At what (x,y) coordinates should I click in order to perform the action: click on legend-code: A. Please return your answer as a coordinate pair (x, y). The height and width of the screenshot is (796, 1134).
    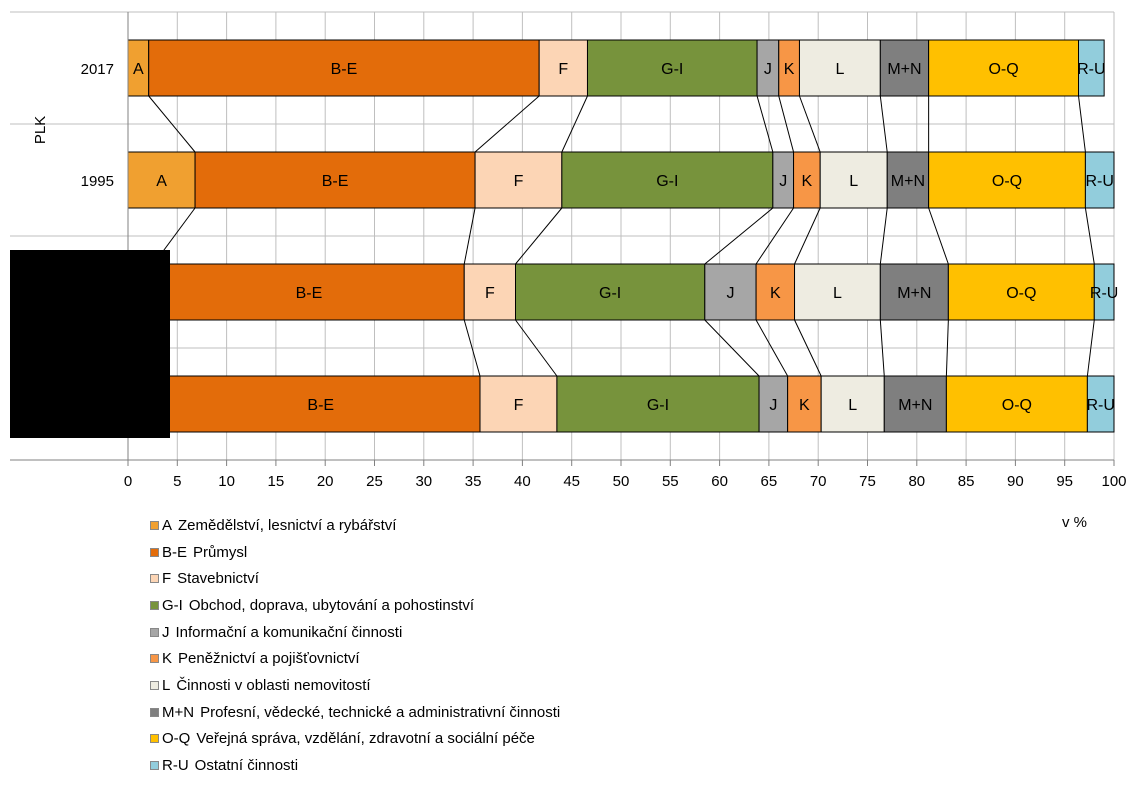
    Looking at the image, I should click on (167, 525).